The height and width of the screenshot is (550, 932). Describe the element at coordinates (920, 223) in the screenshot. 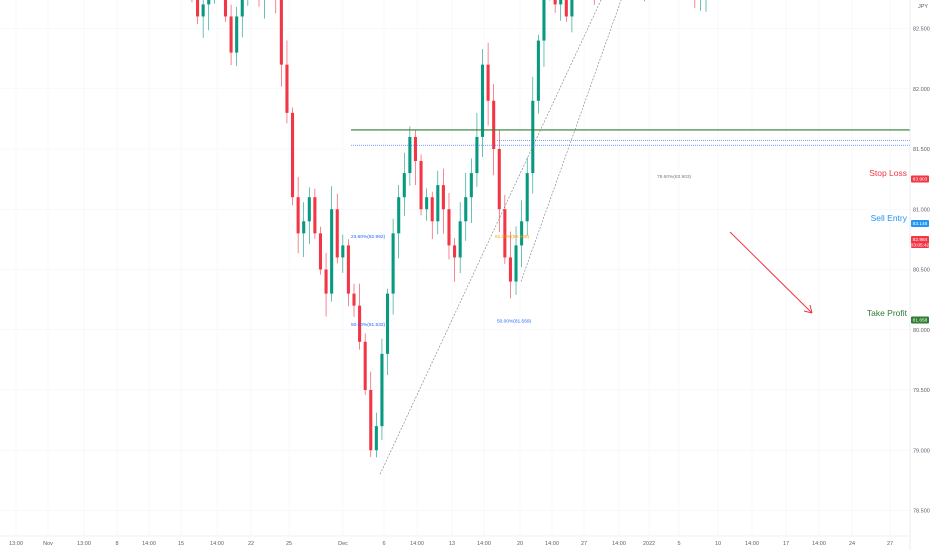

I see `sell-entry-tag: 83.146` at that location.